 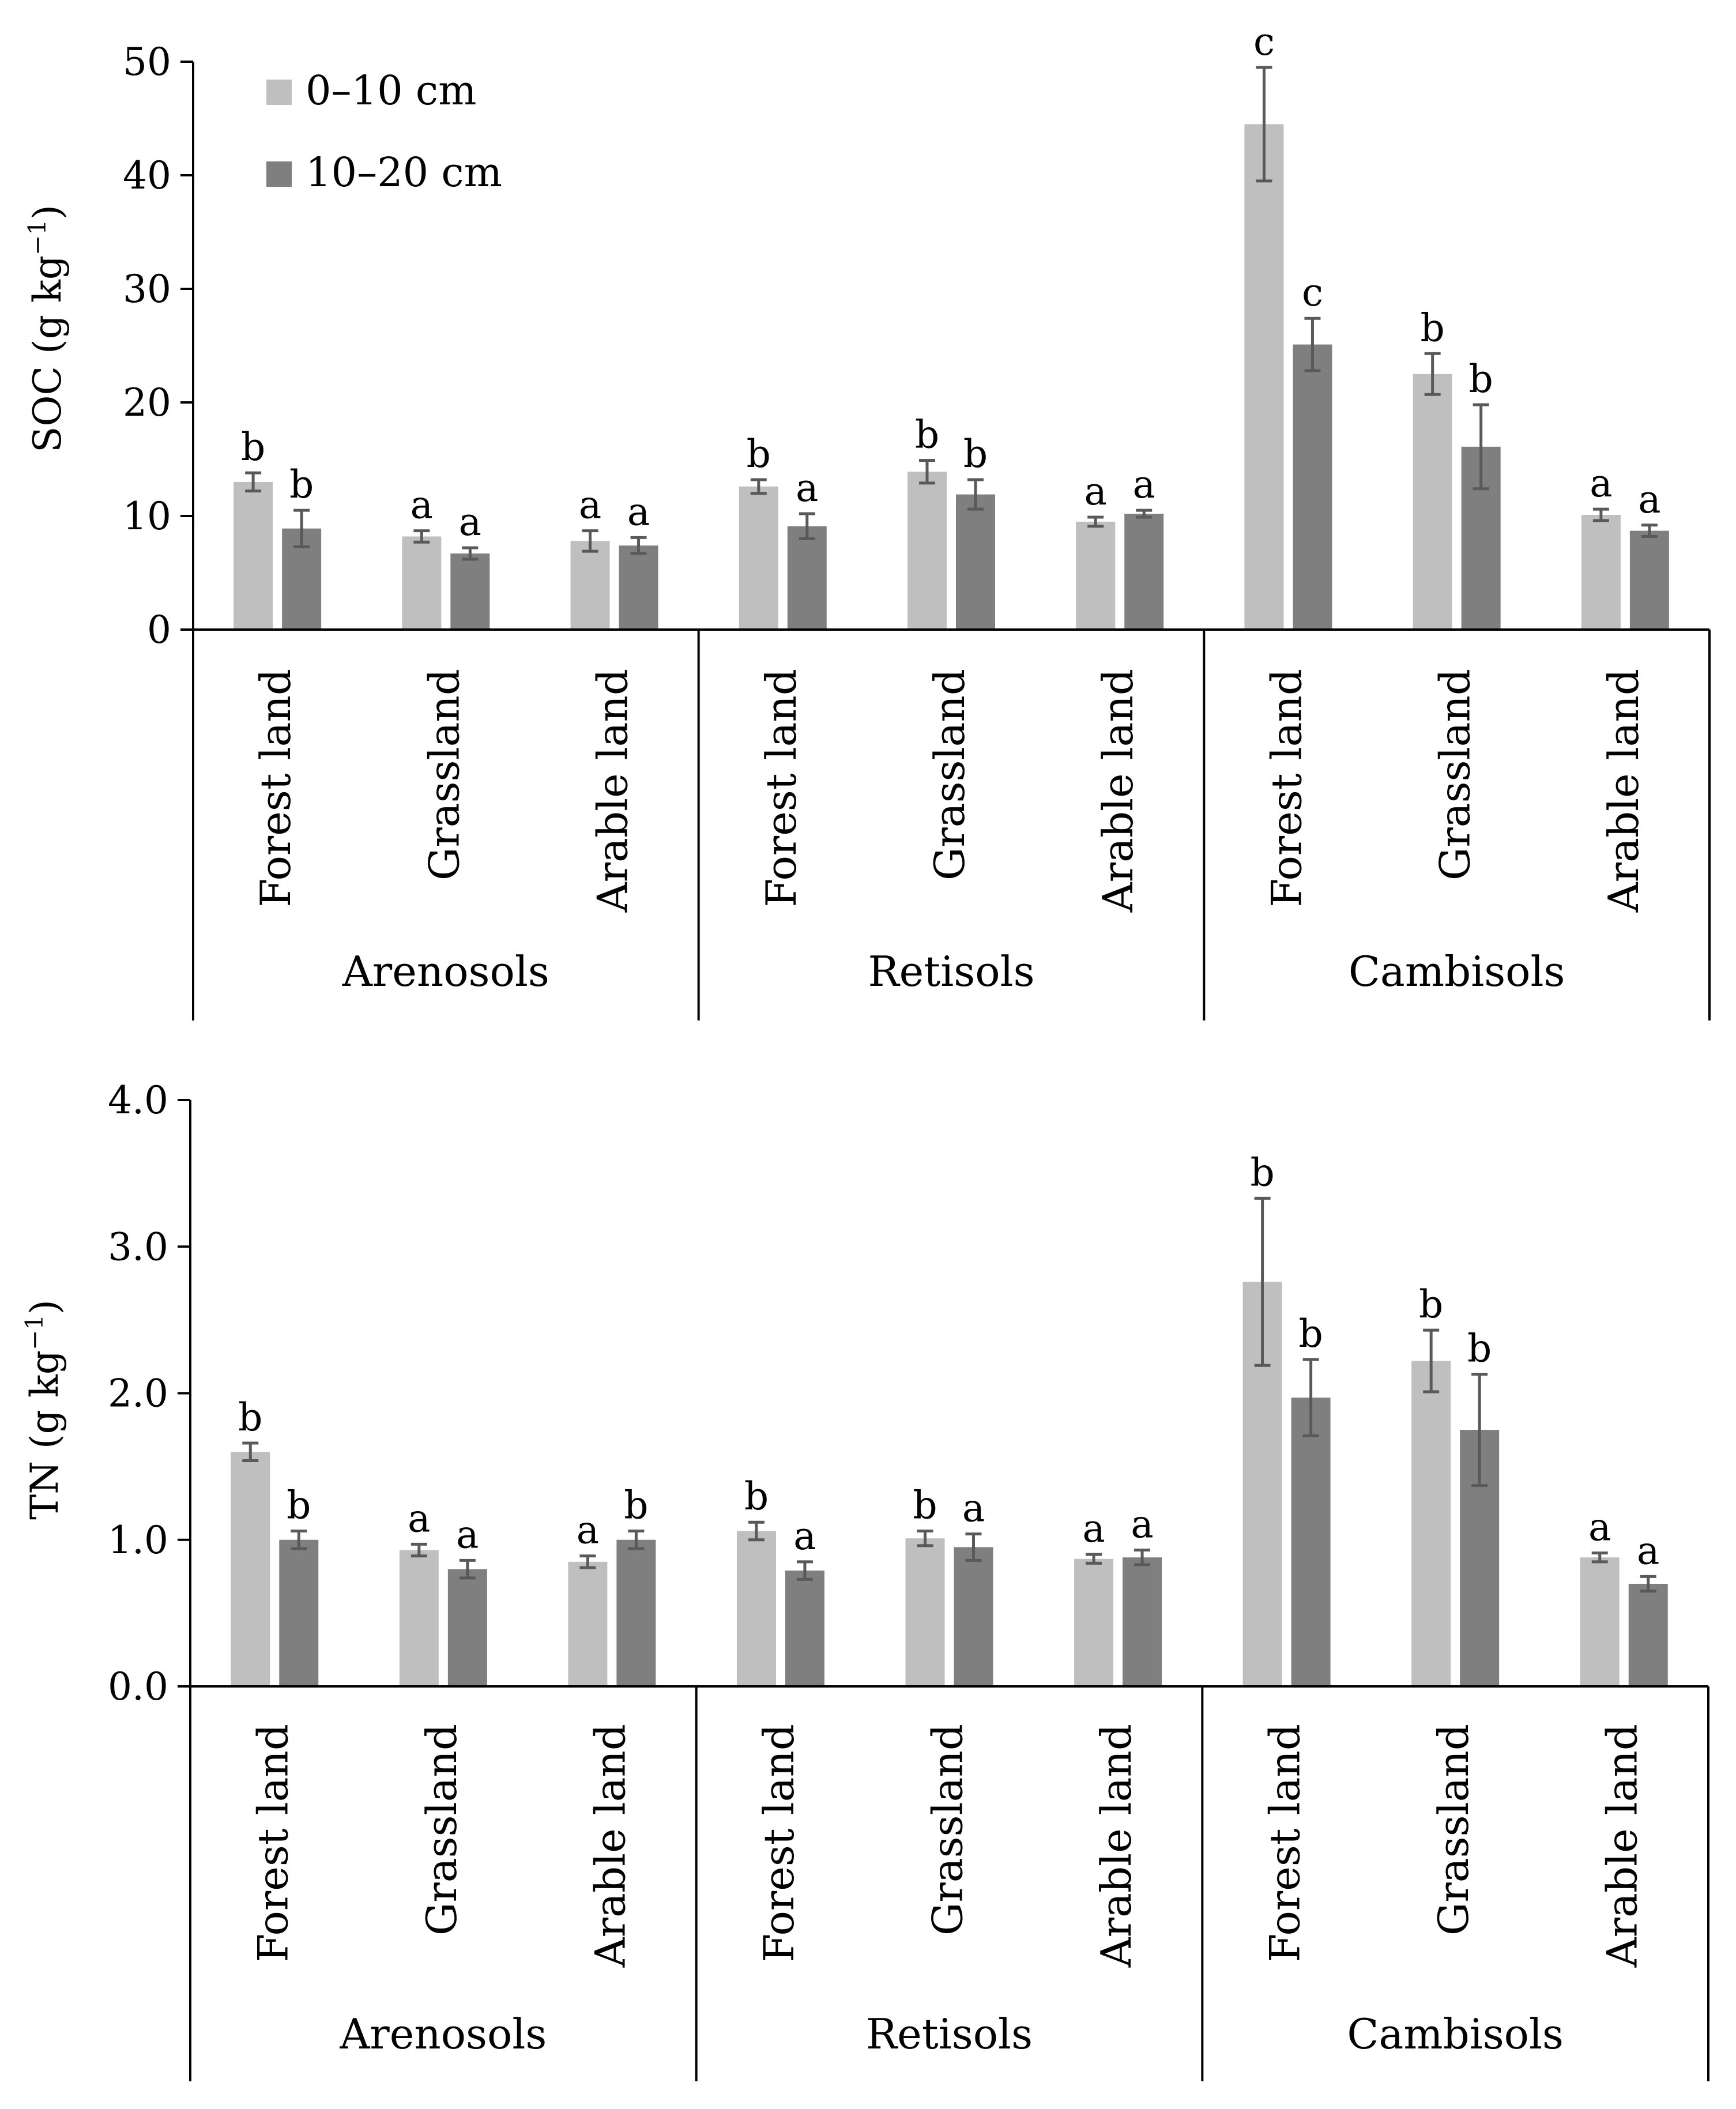 I want to click on tn-bar-s1-c5, so click(x=1142, y=1621).